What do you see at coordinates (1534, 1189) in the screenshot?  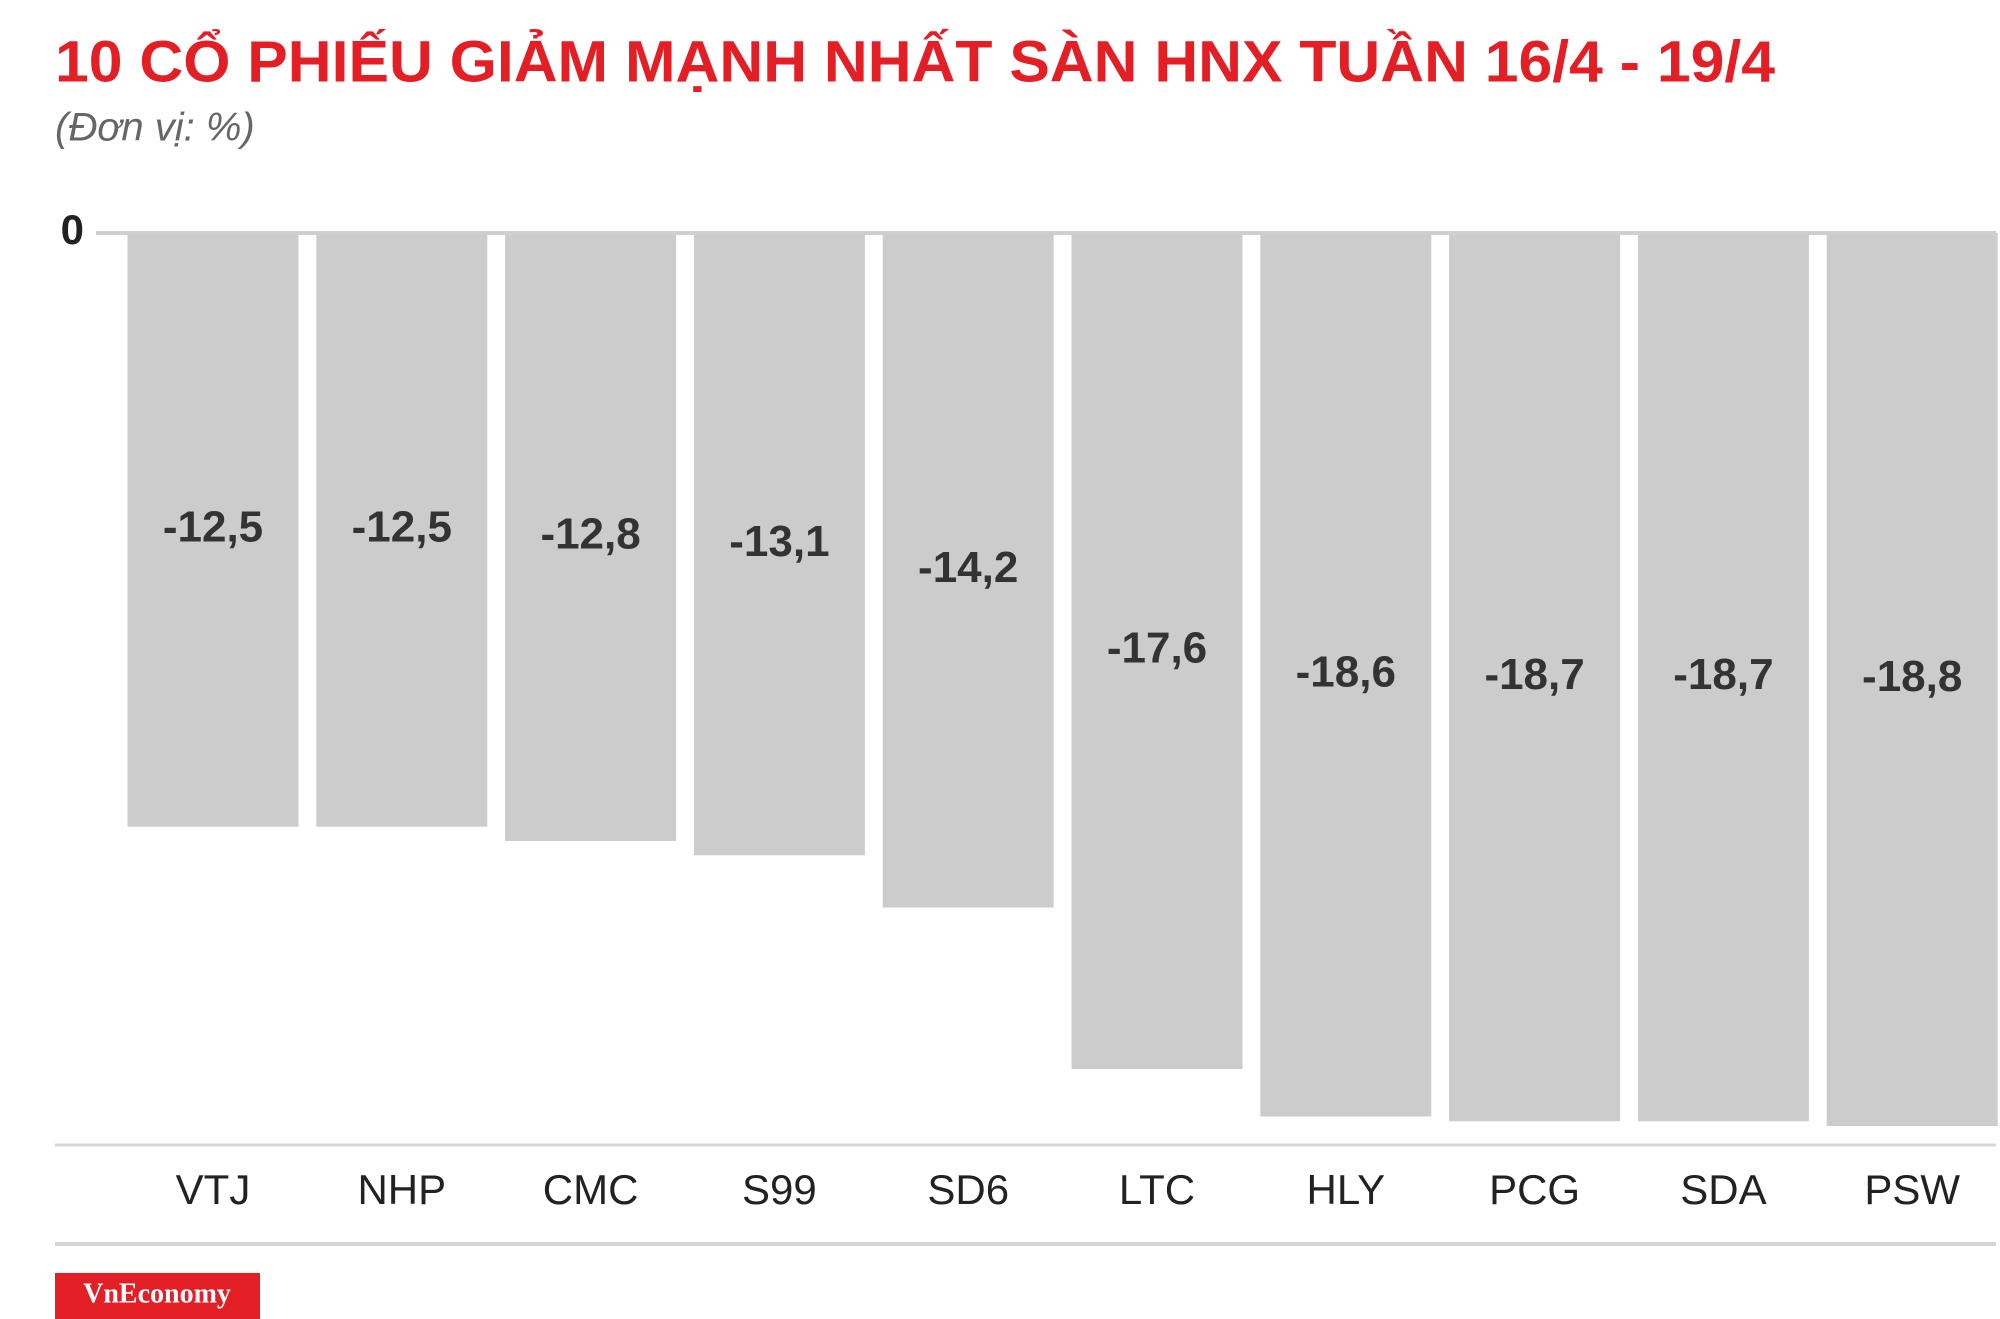 I see `x-tick-label: PCG` at bounding box center [1534, 1189].